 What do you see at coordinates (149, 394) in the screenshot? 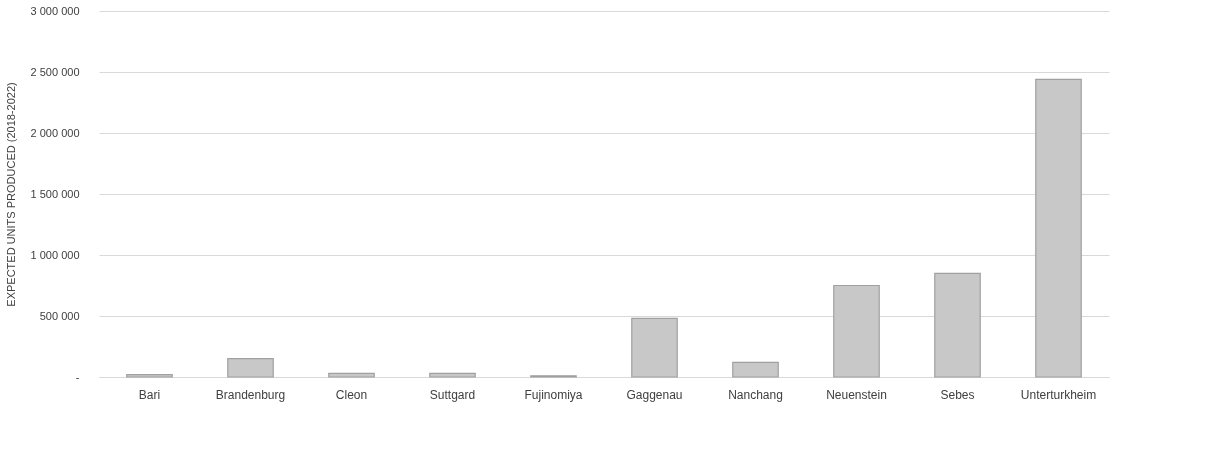
I see `x-tick-label: Bari` at bounding box center [149, 394].